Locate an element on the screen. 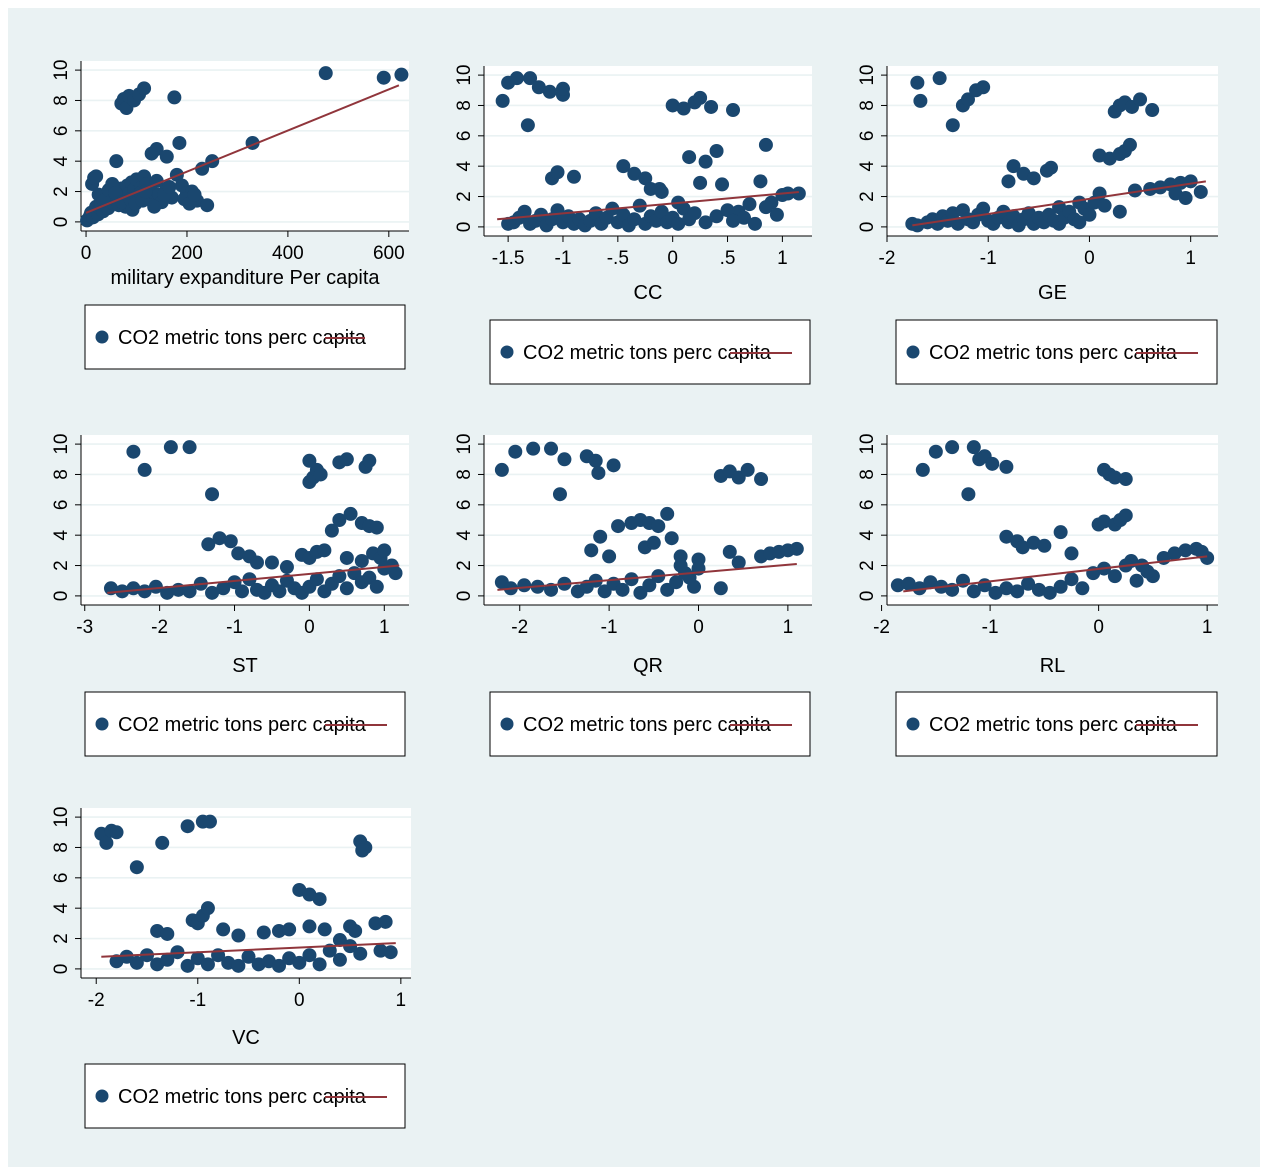  fit-line is located at coordinates (1055, 574).